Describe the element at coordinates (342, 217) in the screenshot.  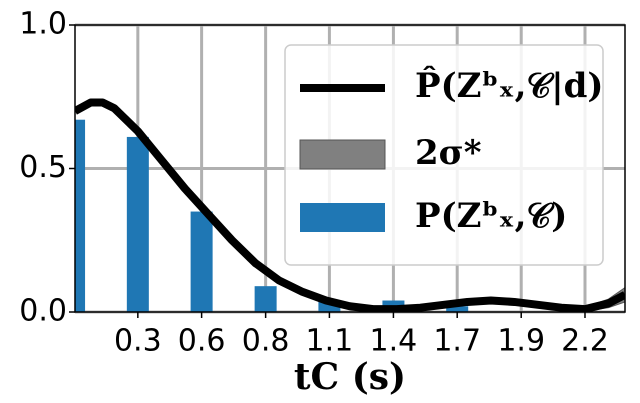
I see `legend-bar` at that location.